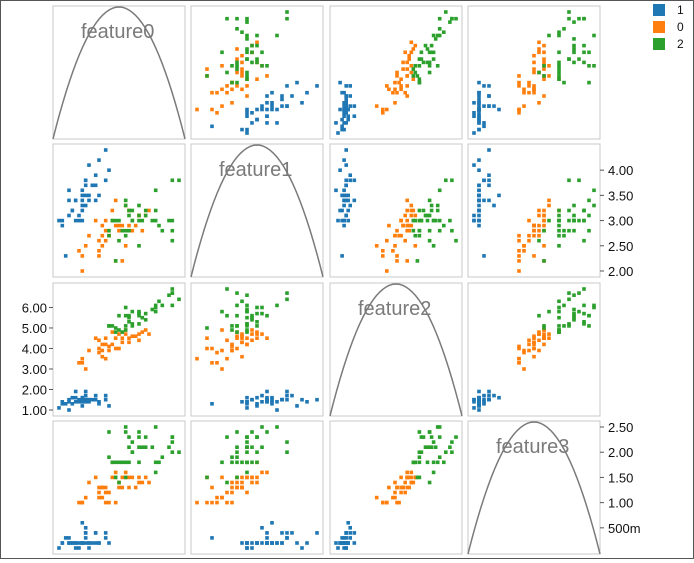 The image size is (694, 563). What do you see at coordinates (287, 538) in the screenshot?
I see `point-class1-17-r3-c1` at bounding box center [287, 538].